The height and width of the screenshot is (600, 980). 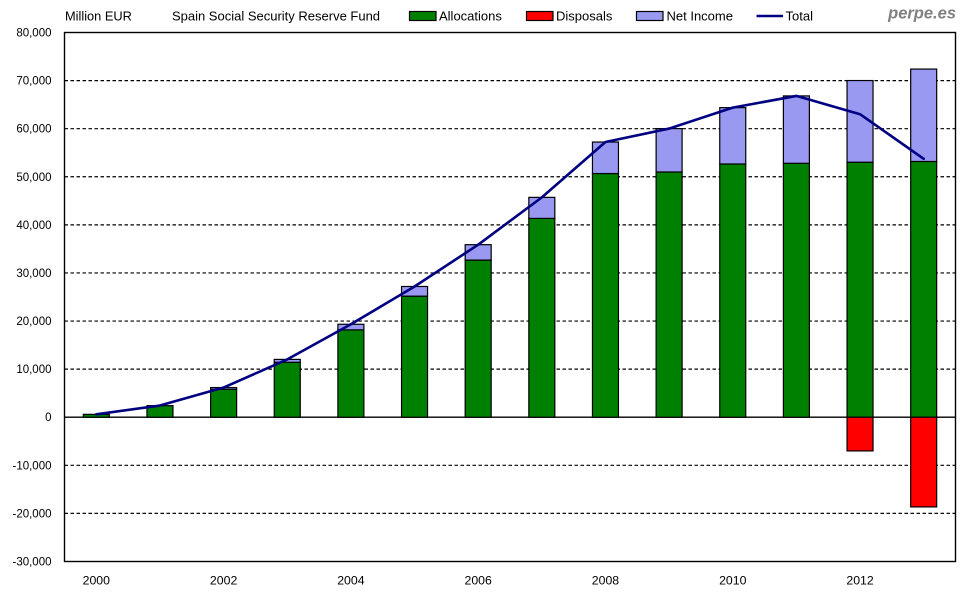 I want to click on svg-text: 10,000, so click(x=33, y=370).